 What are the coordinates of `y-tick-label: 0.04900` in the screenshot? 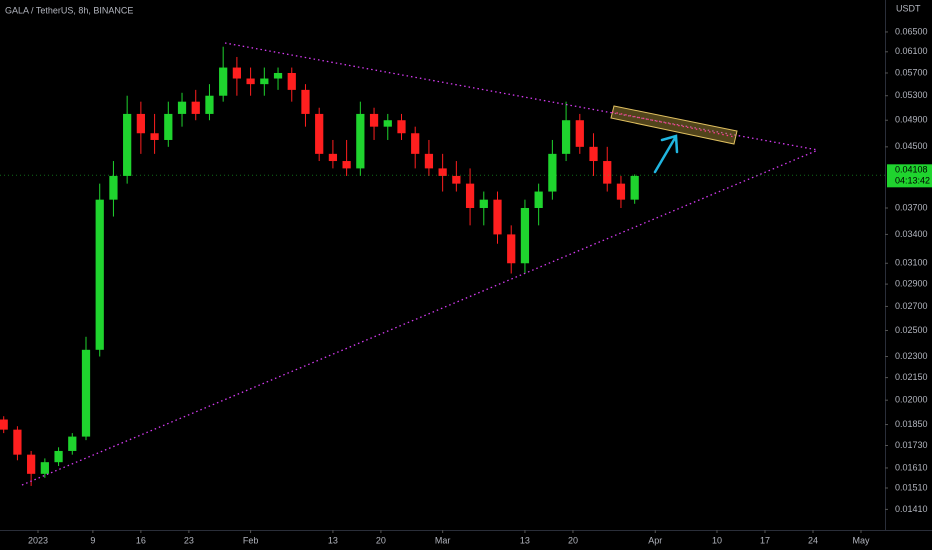 It's located at (911, 120).